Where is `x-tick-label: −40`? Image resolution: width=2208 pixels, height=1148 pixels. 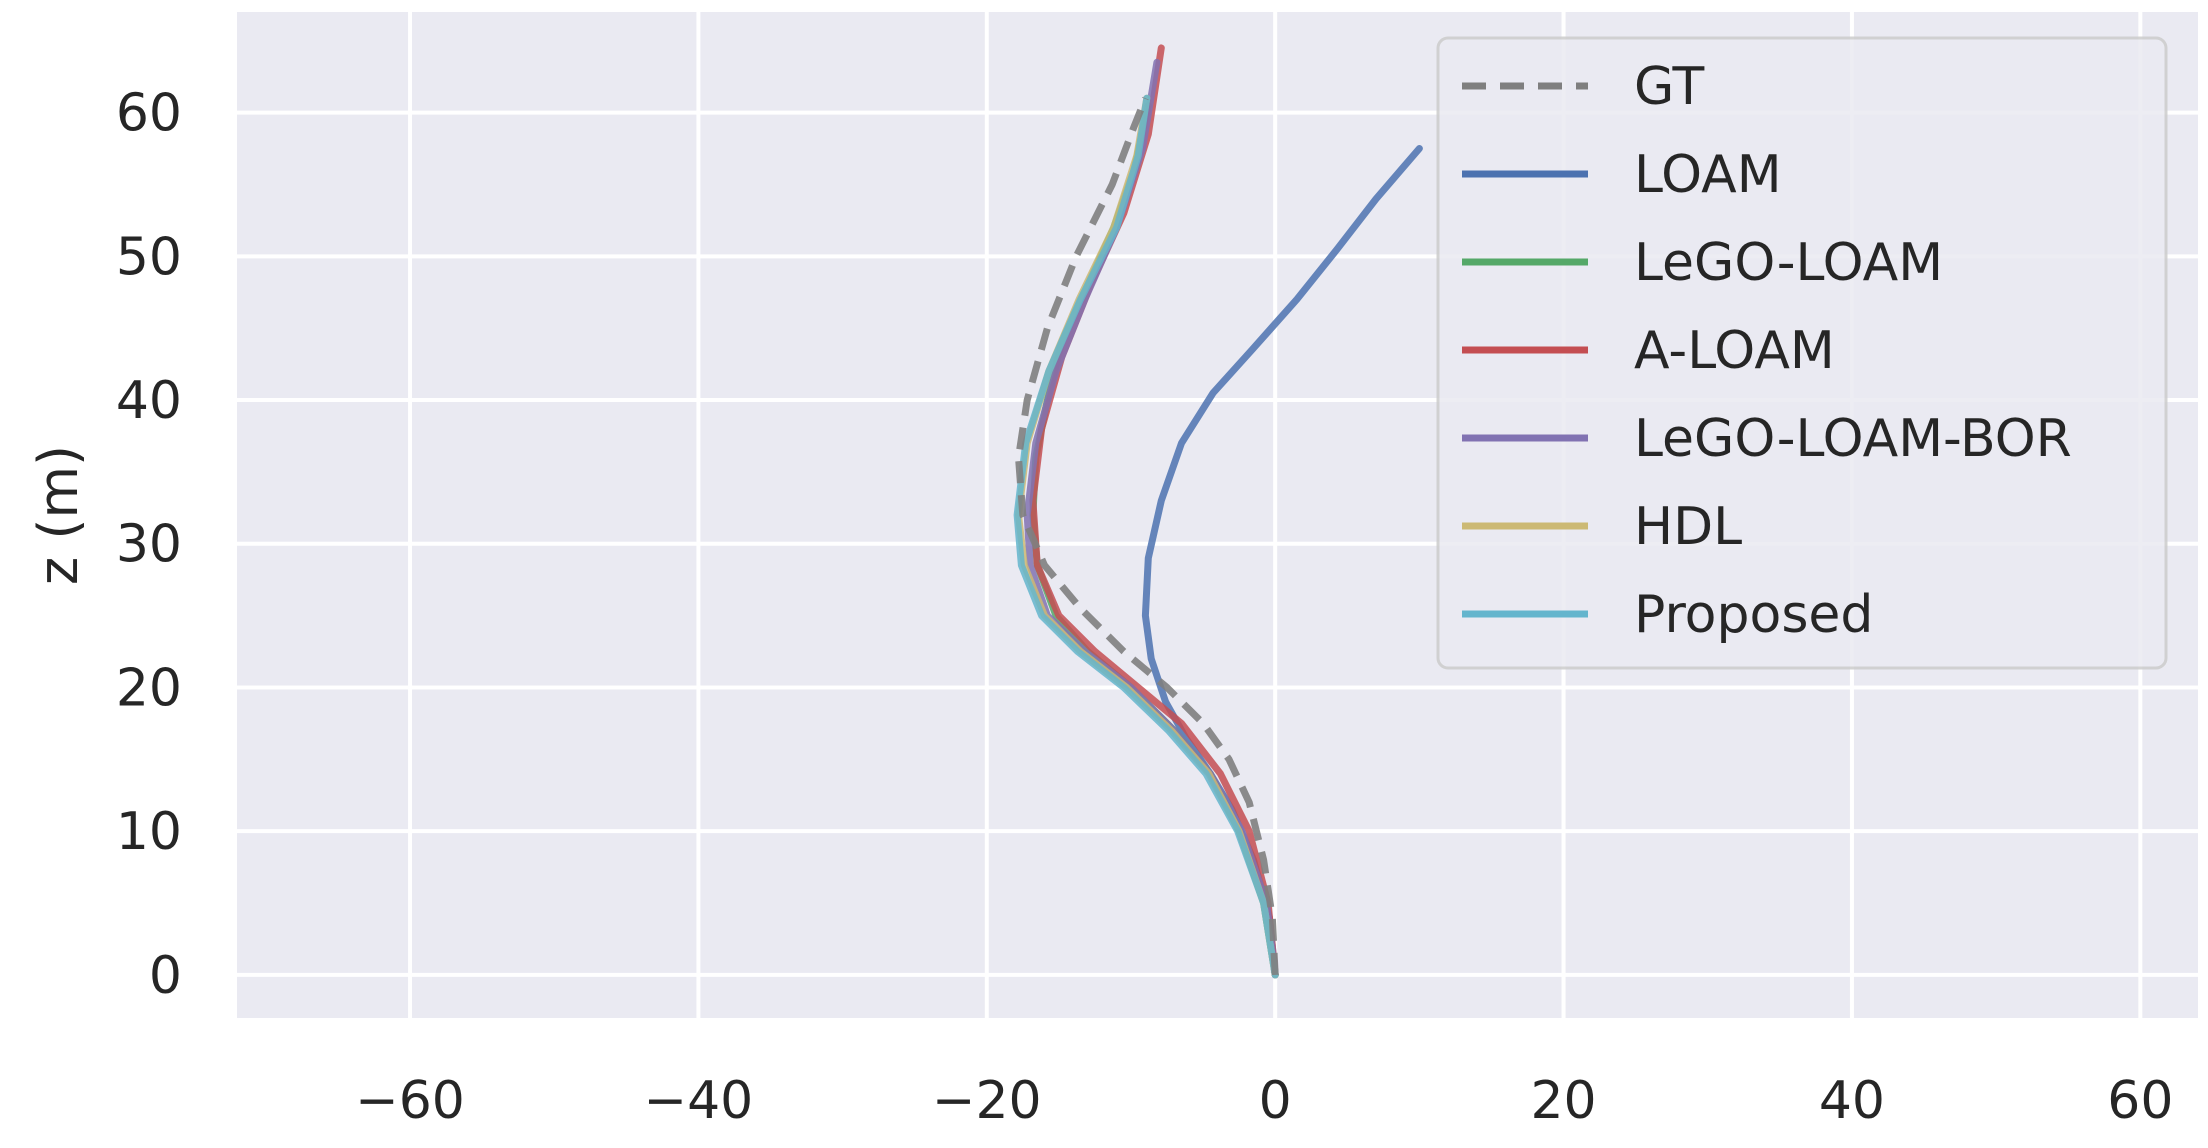 x-tick-label: −40 is located at coordinates (699, 1101).